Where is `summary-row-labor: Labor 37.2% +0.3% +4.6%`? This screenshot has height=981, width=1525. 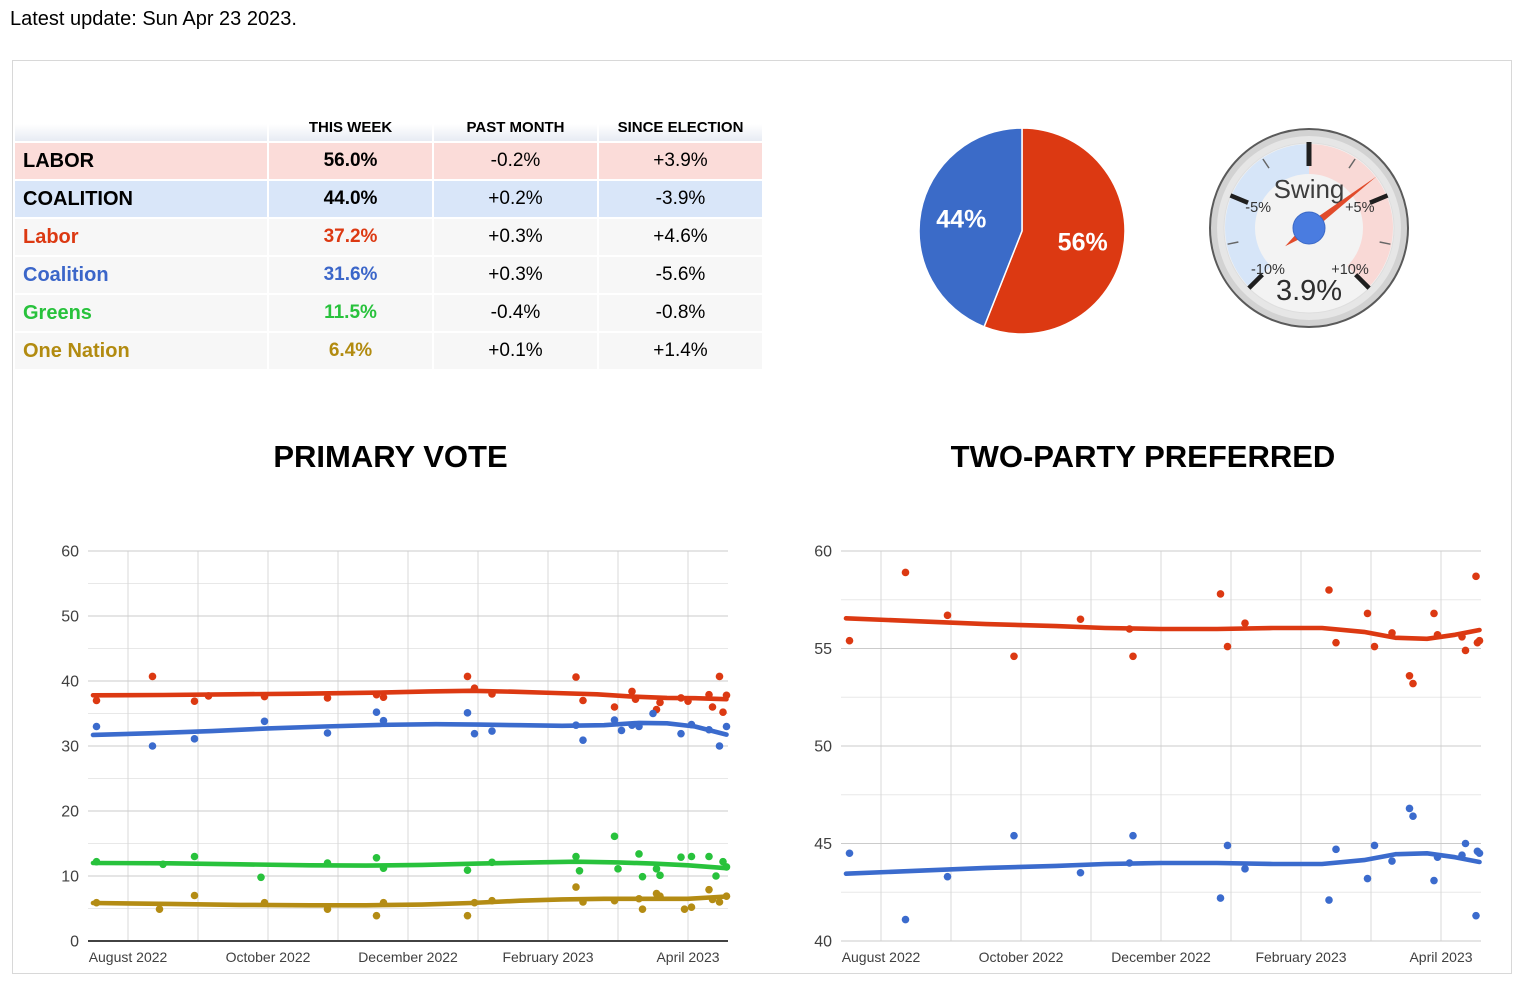 summary-row-labor: Labor 37.2% +0.3% +4.6% is located at coordinates (388, 237).